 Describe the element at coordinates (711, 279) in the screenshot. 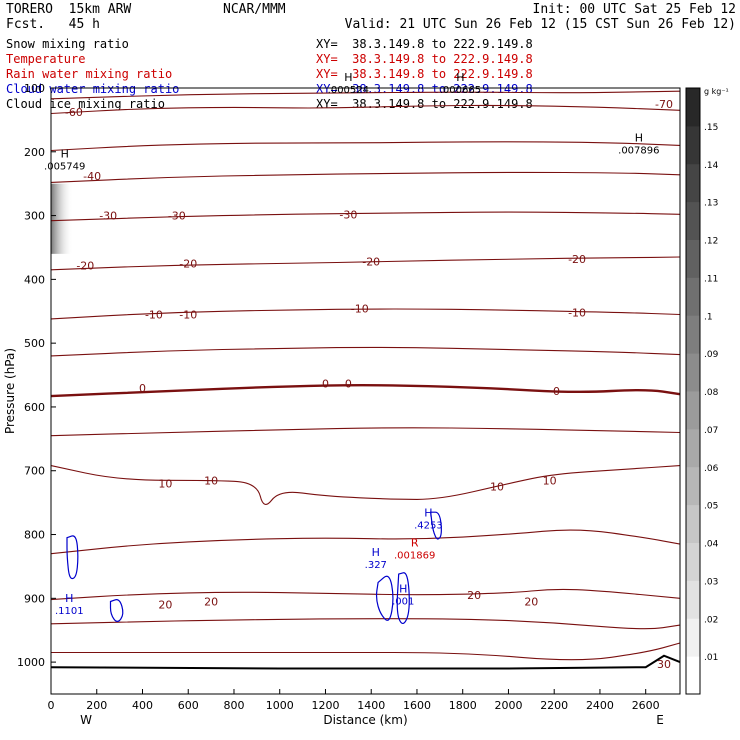

I see `colorbar-tick-label: .11` at that location.